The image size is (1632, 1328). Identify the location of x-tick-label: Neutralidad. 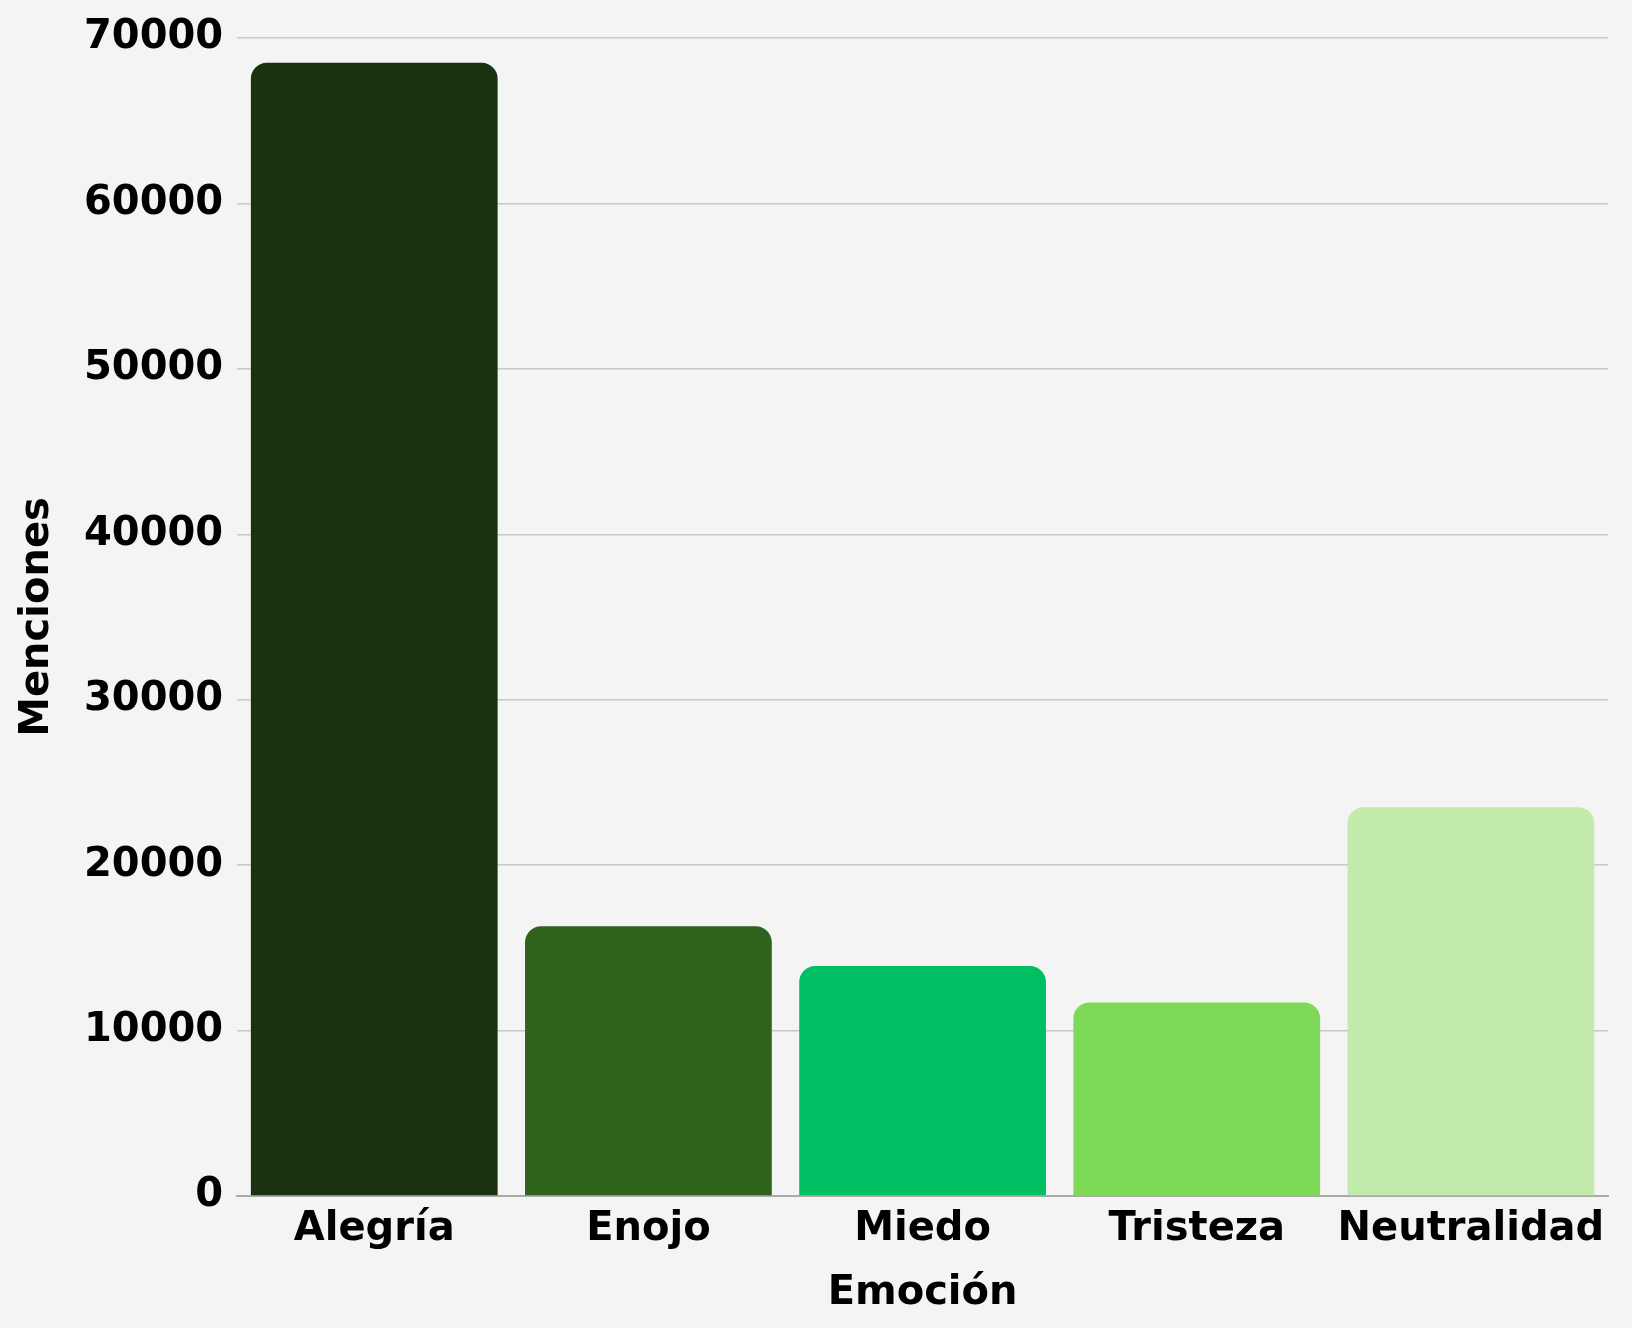
(1471, 1226).